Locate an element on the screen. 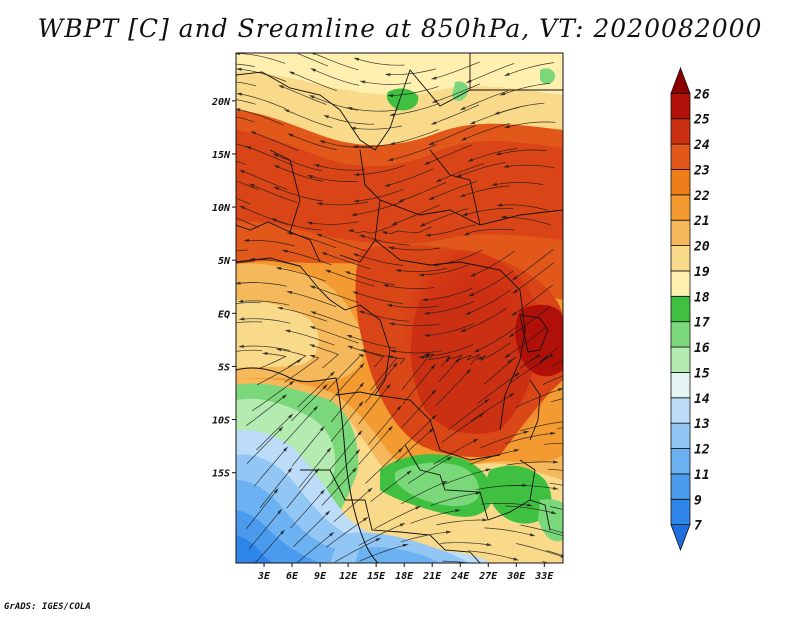 The image size is (800, 618). colorbar-level-label: 20 is located at coordinates (701, 247).